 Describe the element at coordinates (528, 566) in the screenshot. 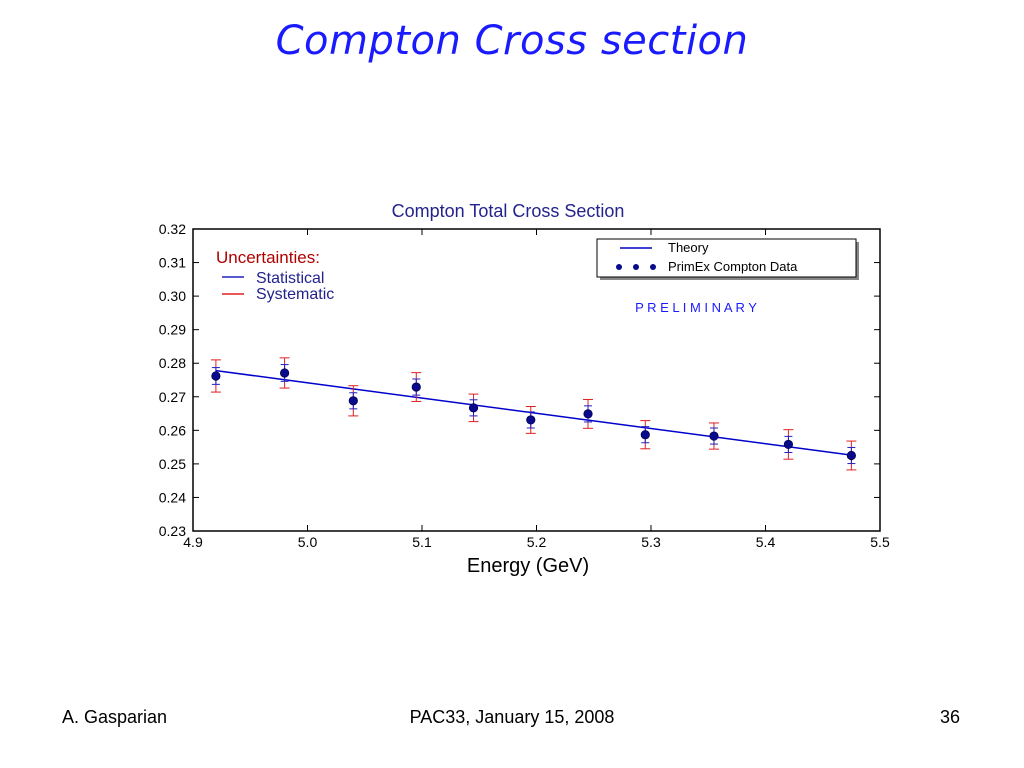

I see `x-axis-label: Energy (GeV)` at that location.